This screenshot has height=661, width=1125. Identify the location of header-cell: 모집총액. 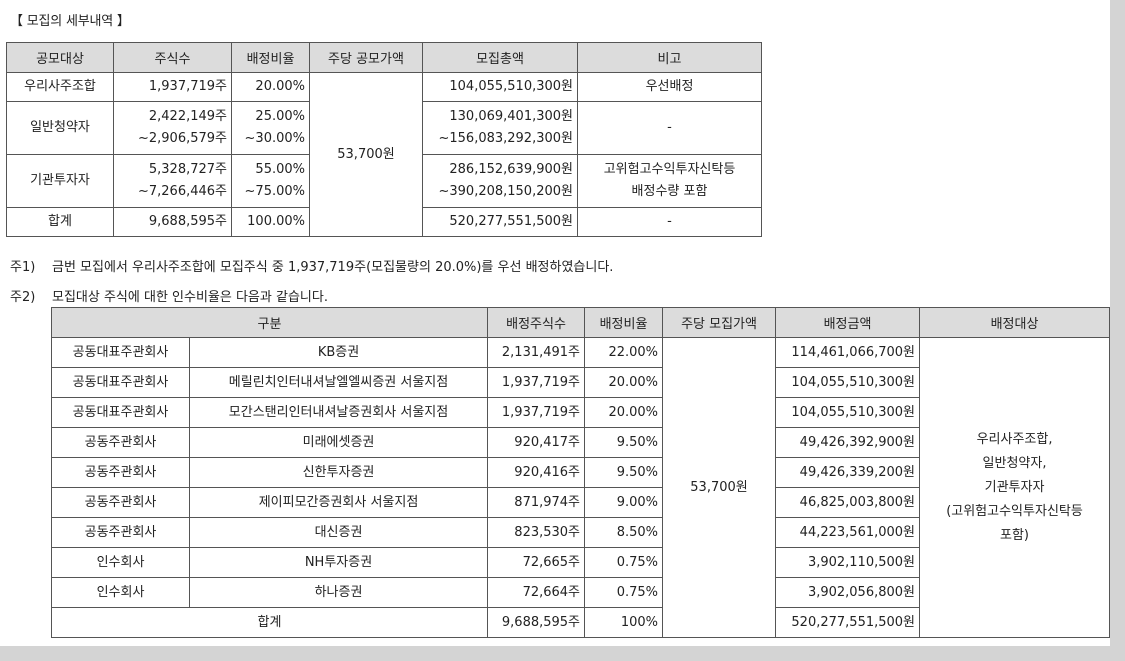
(500, 57).